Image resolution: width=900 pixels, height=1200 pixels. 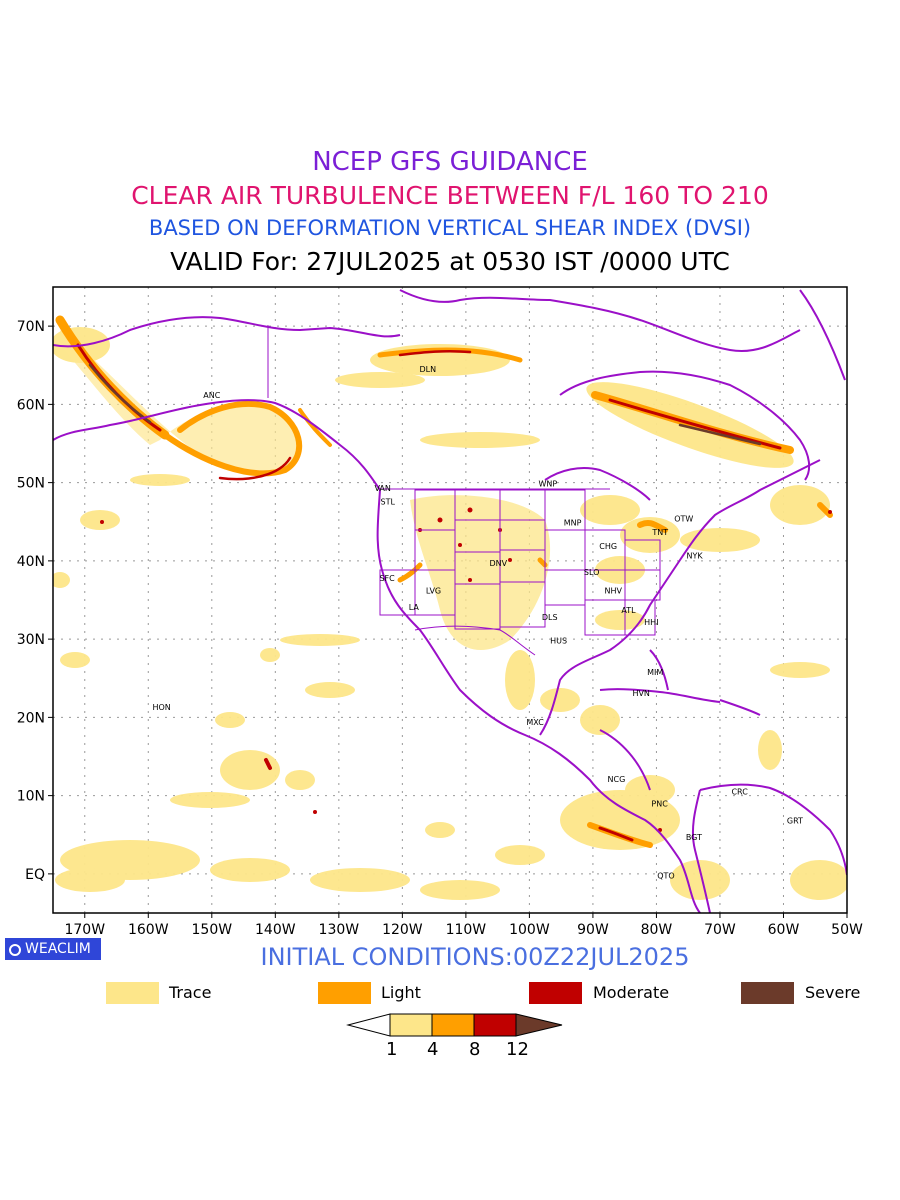 What do you see at coordinates (617, 779) in the screenshot?
I see `station-label-ncg: NCG` at bounding box center [617, 779].